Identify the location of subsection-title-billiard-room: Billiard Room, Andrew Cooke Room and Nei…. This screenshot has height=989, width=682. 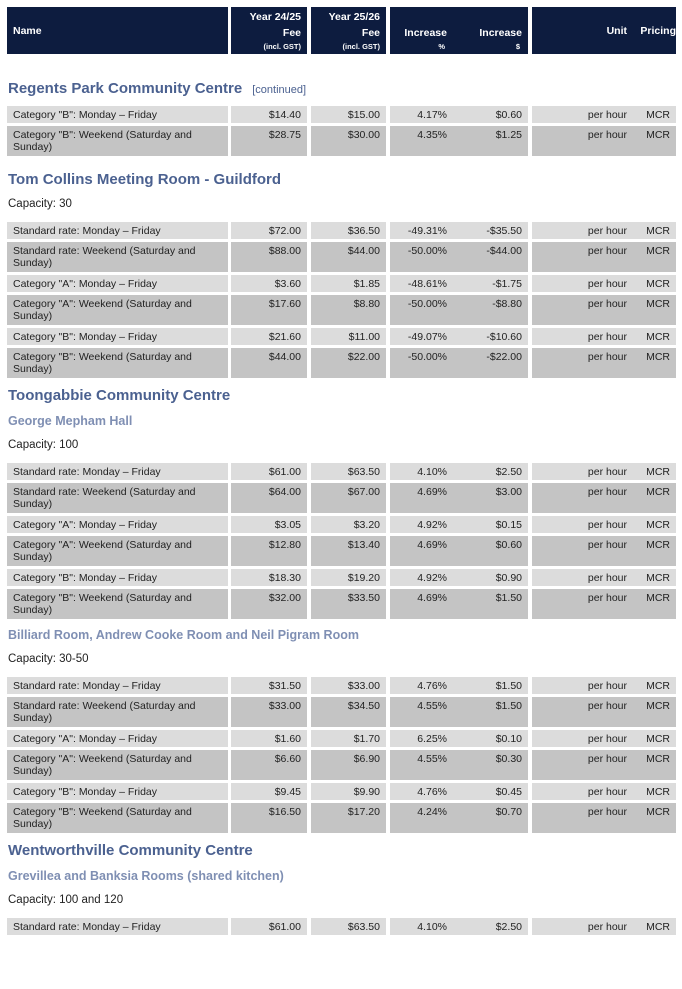
(183, 635).